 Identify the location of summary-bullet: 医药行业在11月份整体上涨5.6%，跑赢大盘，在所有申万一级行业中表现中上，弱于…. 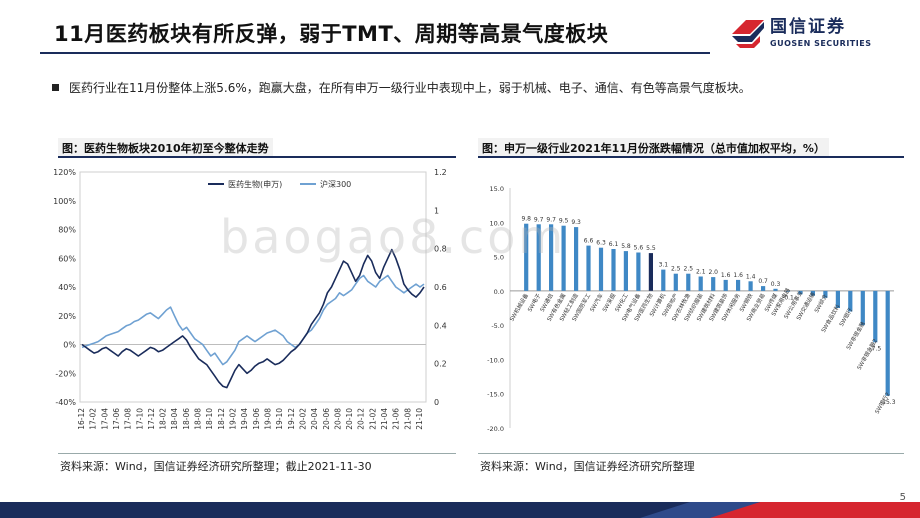
(401, 87).